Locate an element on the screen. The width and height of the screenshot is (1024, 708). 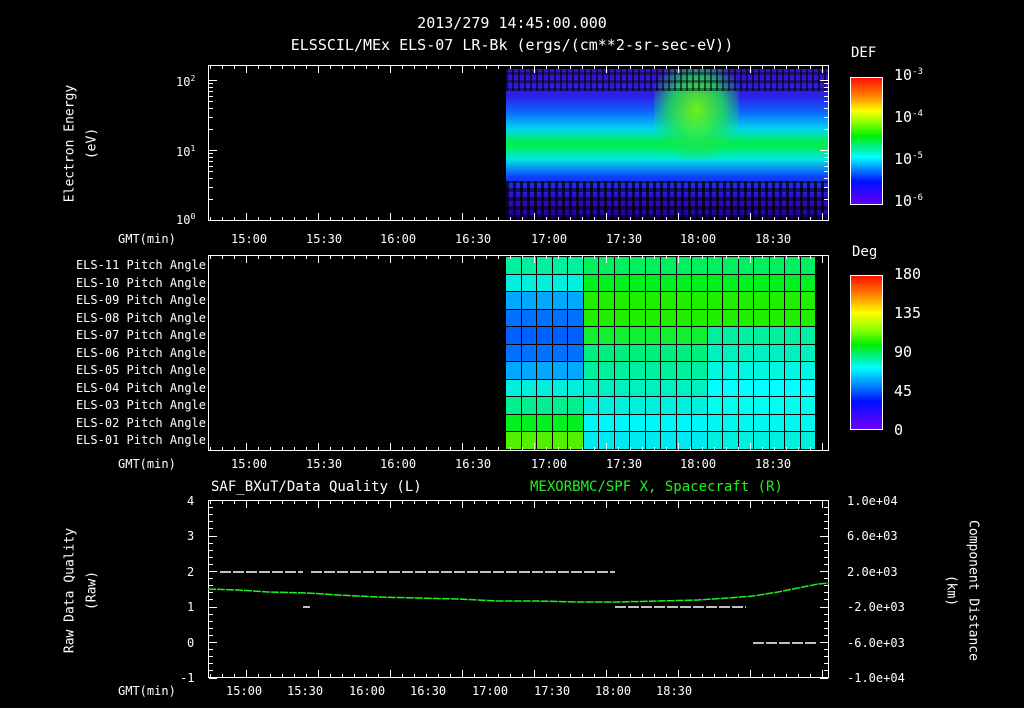
quality-ytick: 3 is located at coordinates (191, 536).